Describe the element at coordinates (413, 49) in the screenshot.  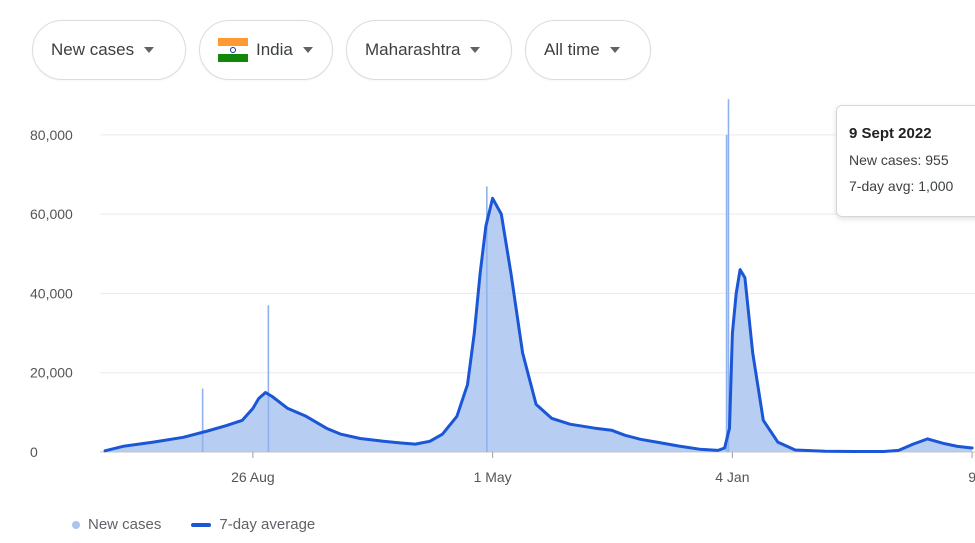
I see `region-dropdown-label: Maharashtra` at that location.